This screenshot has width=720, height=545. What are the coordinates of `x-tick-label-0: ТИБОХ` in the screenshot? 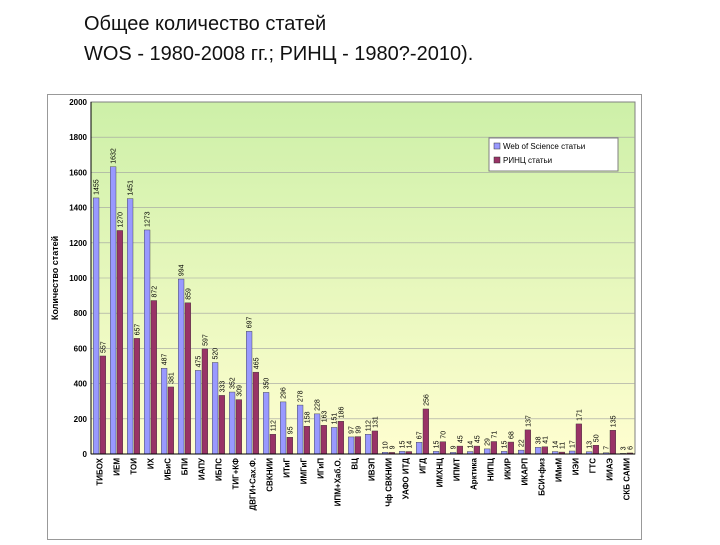 It's located at (100, 471).